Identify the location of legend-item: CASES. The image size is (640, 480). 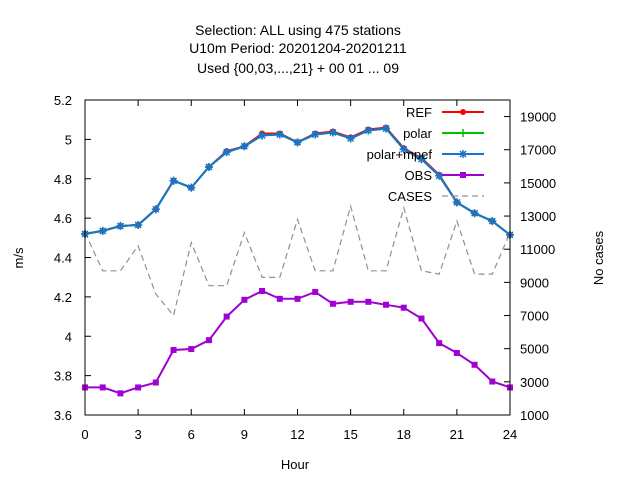
(436, 196).